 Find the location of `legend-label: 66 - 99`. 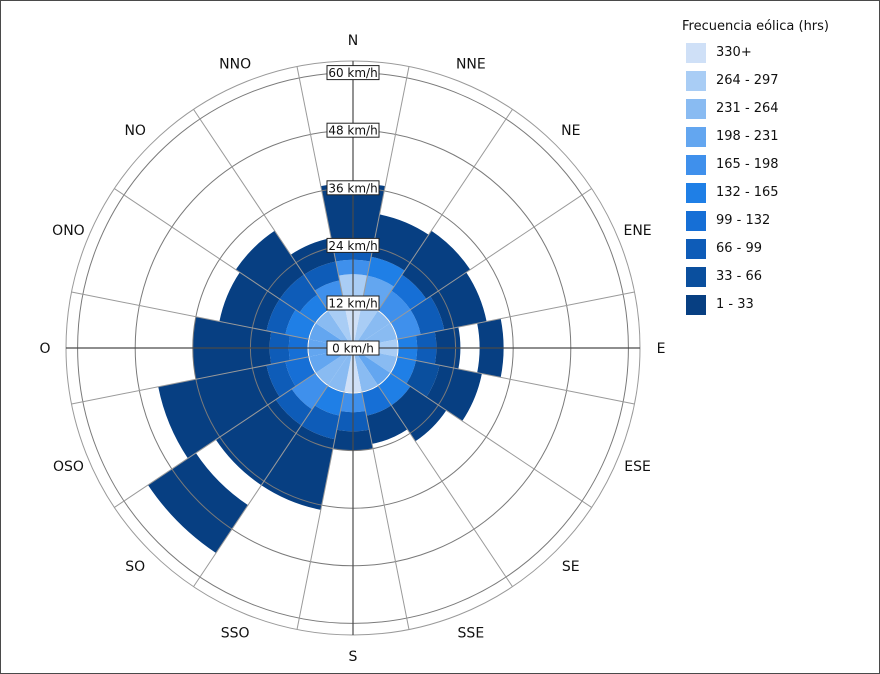

legend-label: 66 - 99 is located at coordinates (739, 248).